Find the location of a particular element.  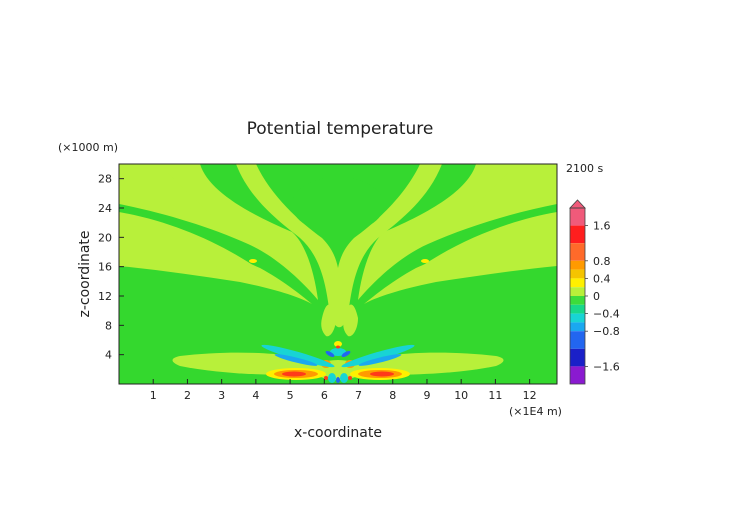

x-tick-label: 3 is located at coordinates (221, 395).